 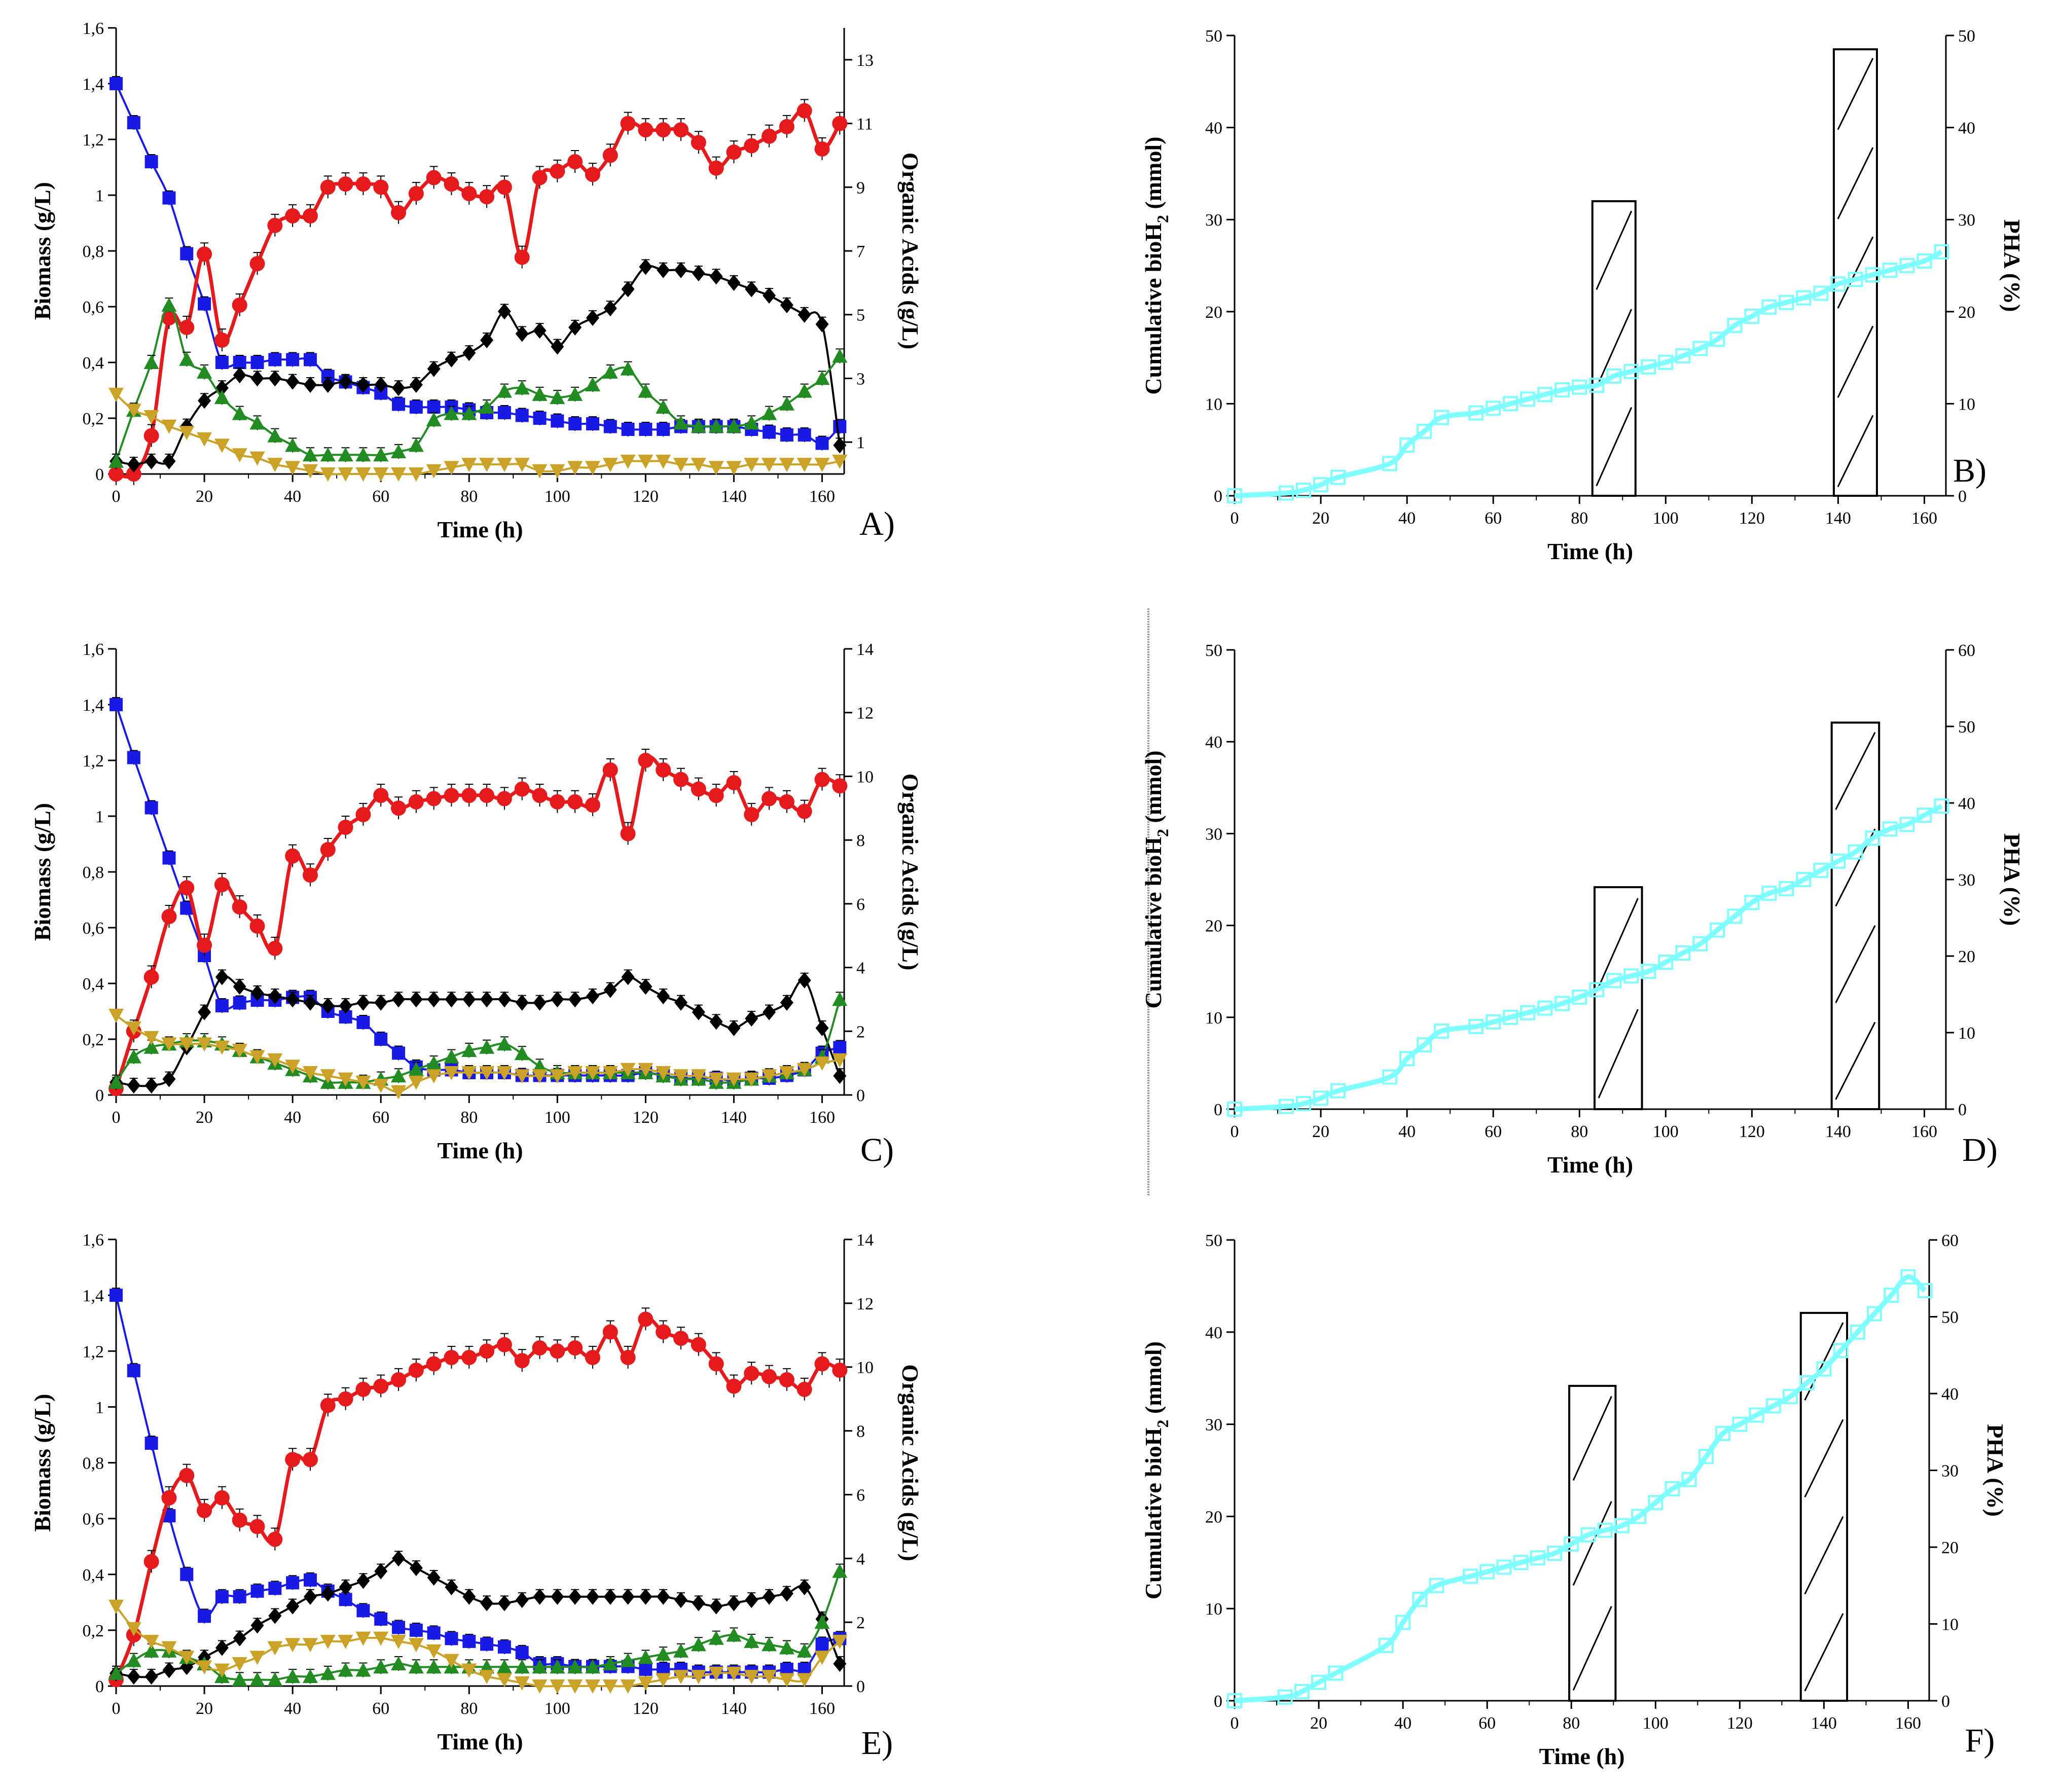 I want to click on y-tick-label: 0, so click(x=99, y=1686).